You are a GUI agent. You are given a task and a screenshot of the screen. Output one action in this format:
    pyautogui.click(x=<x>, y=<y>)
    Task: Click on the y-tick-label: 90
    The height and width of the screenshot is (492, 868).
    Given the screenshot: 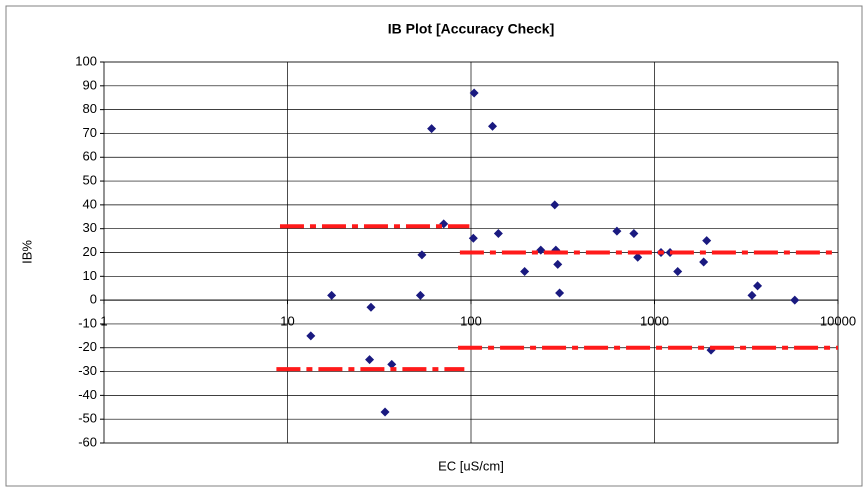 What is the action you would take?
    pyautogui.click(x=90, y=84)
    